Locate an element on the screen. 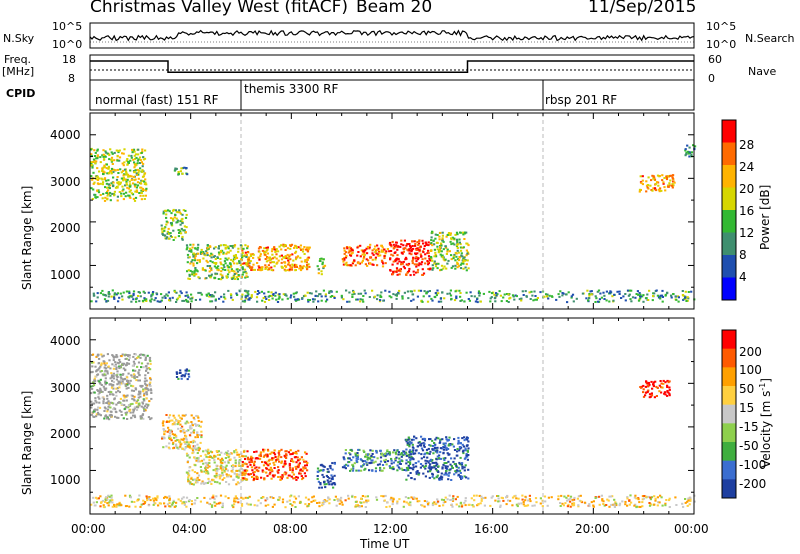 The width and height of the screenshot is (800, 554). power-cbar-tick-8: 8 is located at coordinates (743, 255).